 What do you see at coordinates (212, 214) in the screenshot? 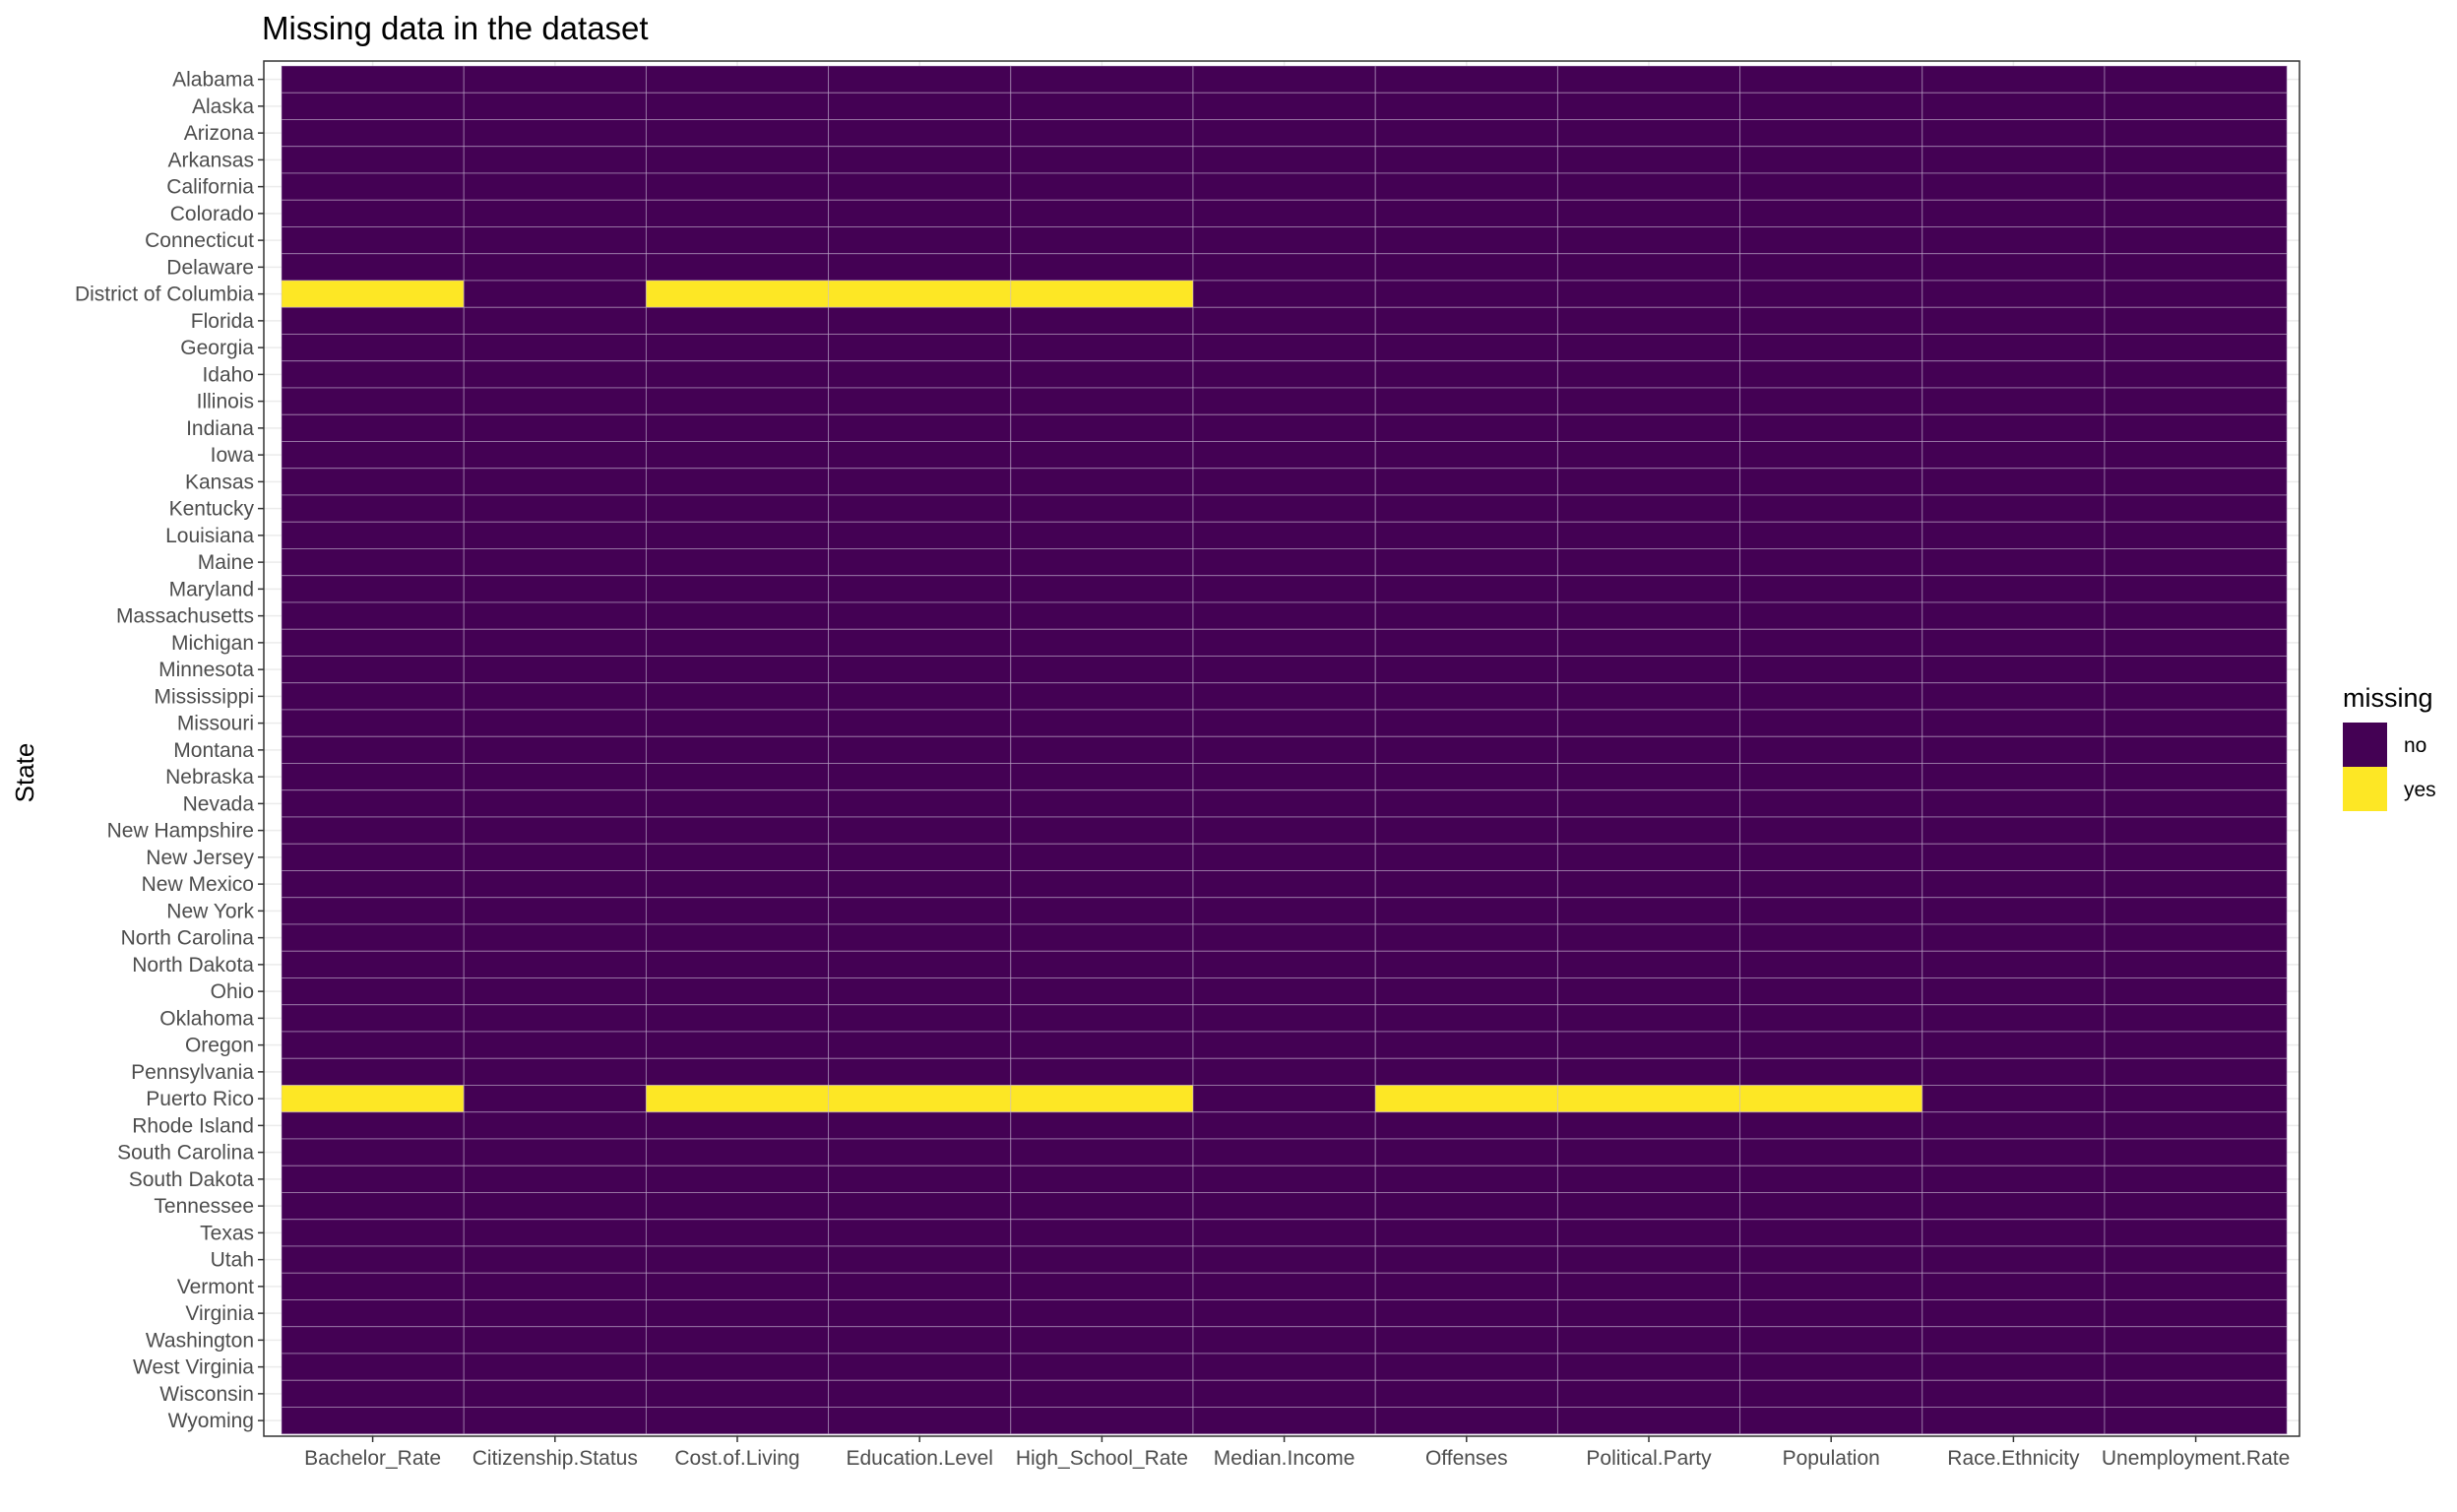
I see `y-tick-label: Colorado` at bounding box center [212, 214].